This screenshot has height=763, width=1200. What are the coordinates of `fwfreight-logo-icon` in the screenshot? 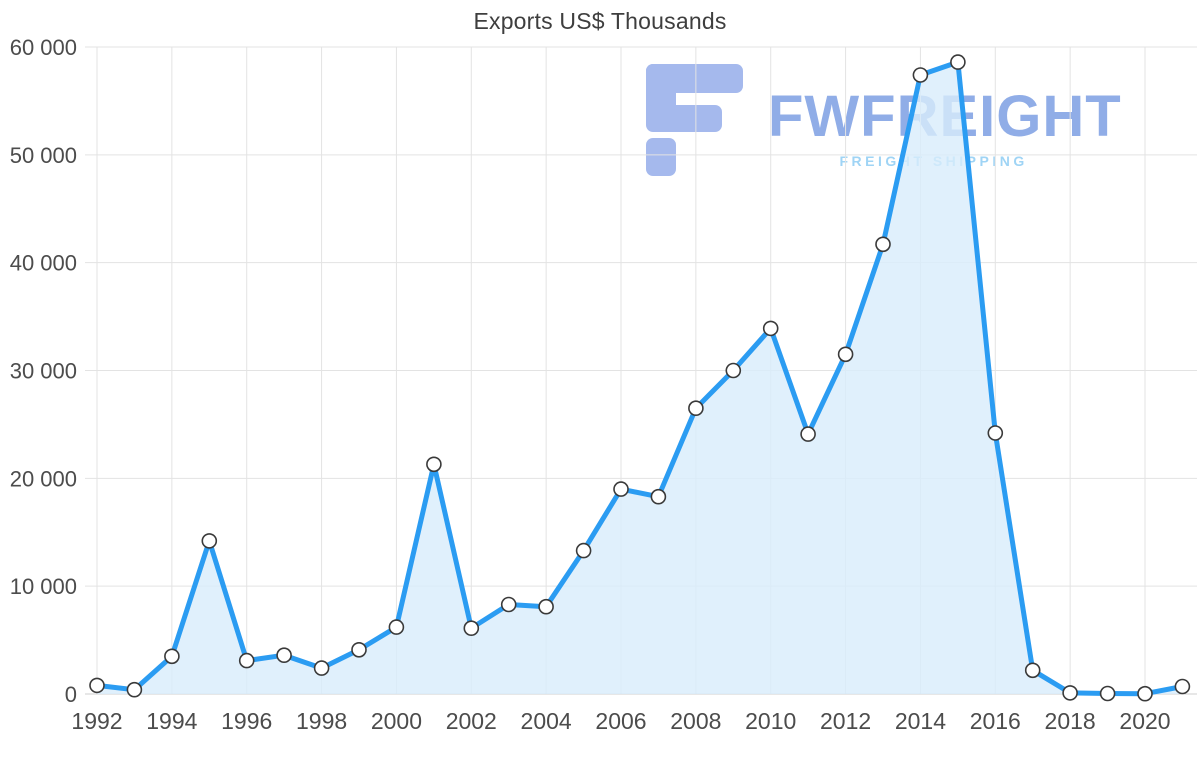 It's located at (694, 120).